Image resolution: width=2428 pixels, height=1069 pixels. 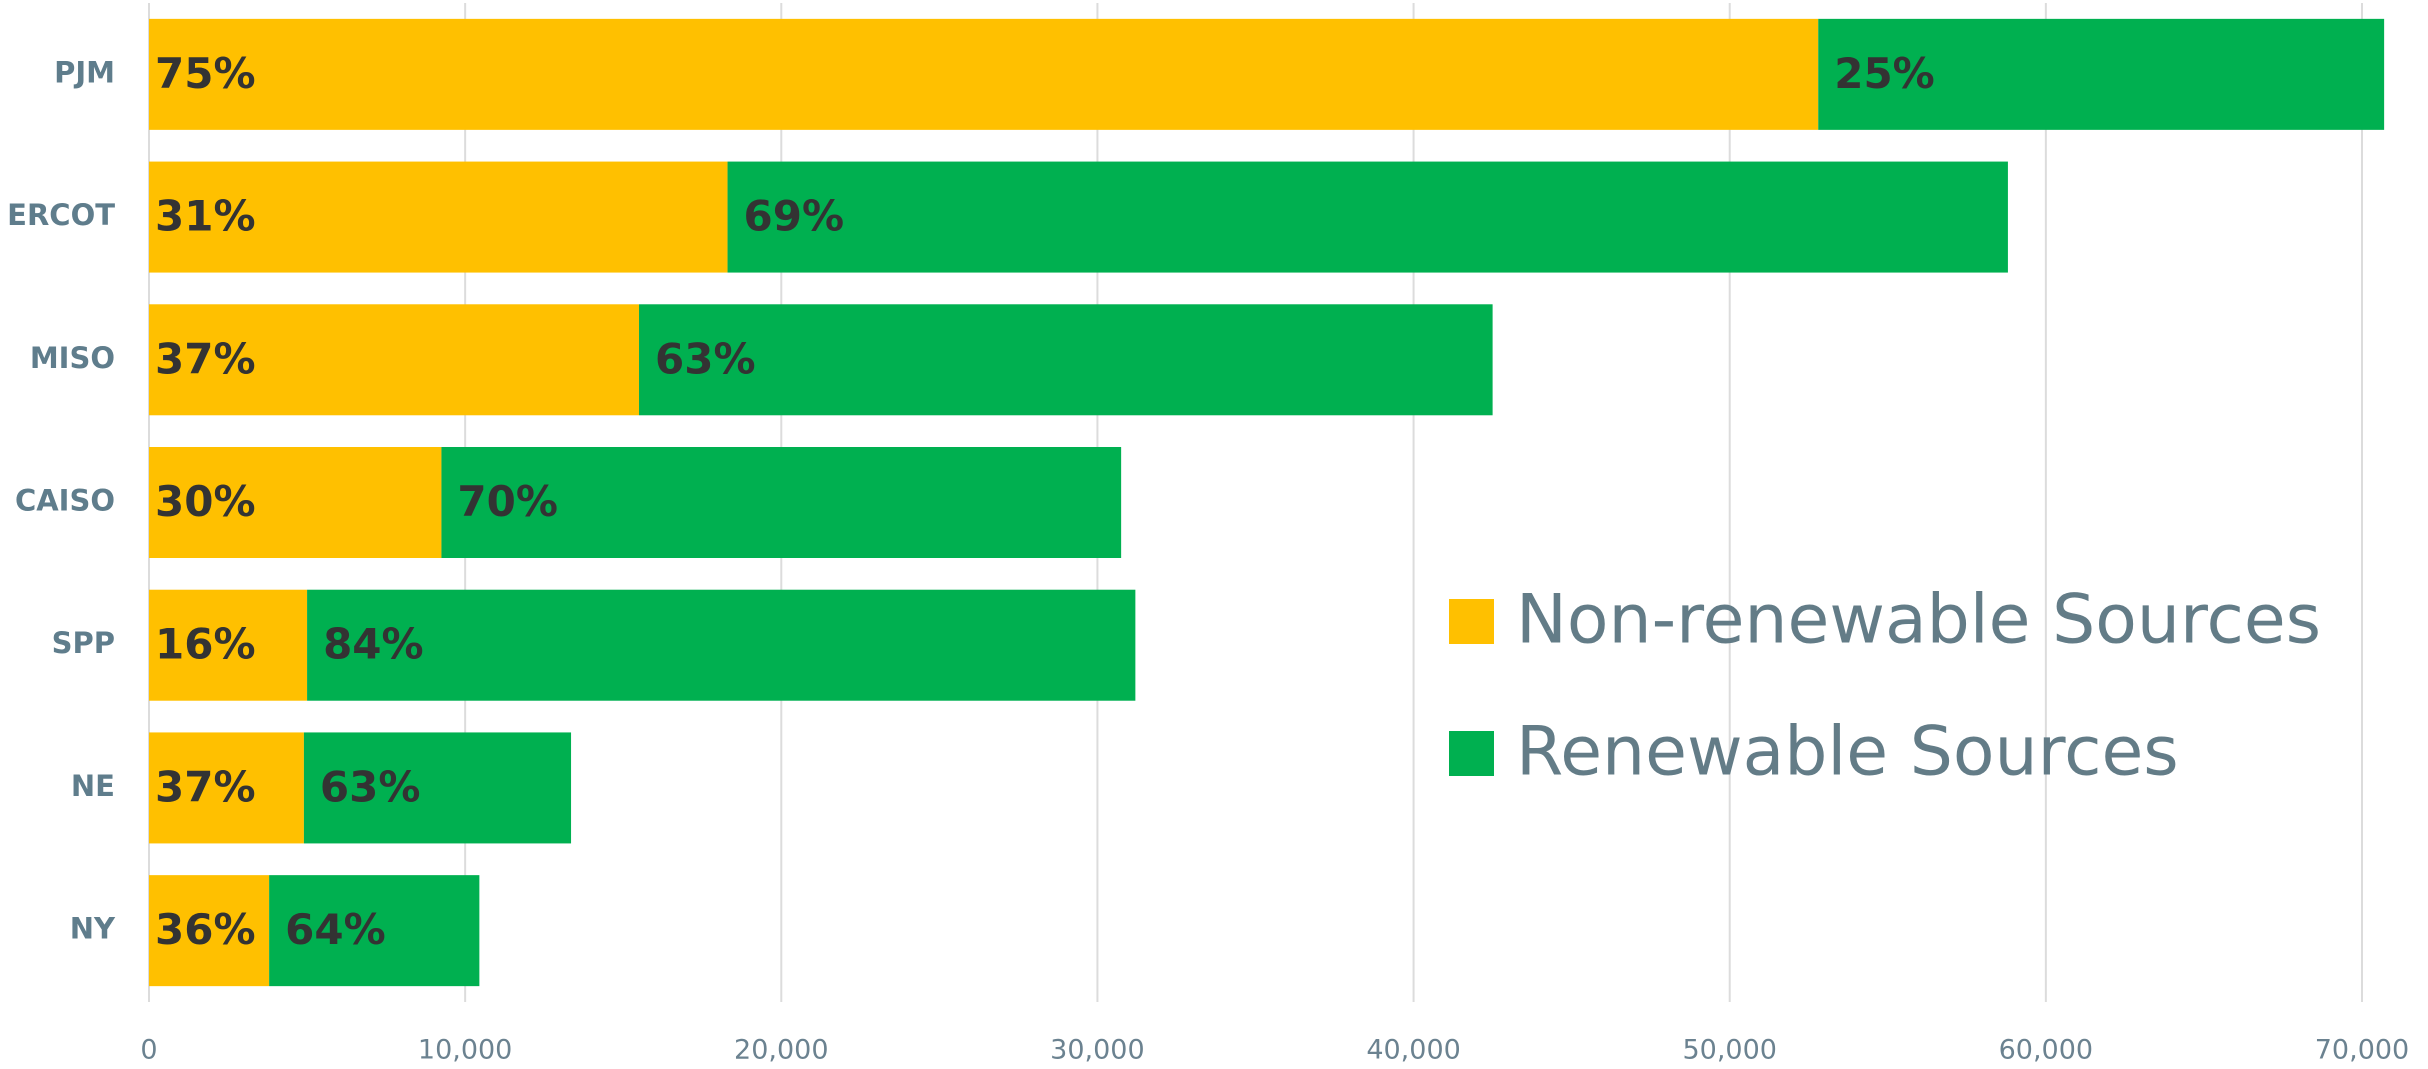 What do you see at coordinates (148, 1050) in the screenshot?
I see `x-tick-label: 0` at bounding box center [148, 1050].